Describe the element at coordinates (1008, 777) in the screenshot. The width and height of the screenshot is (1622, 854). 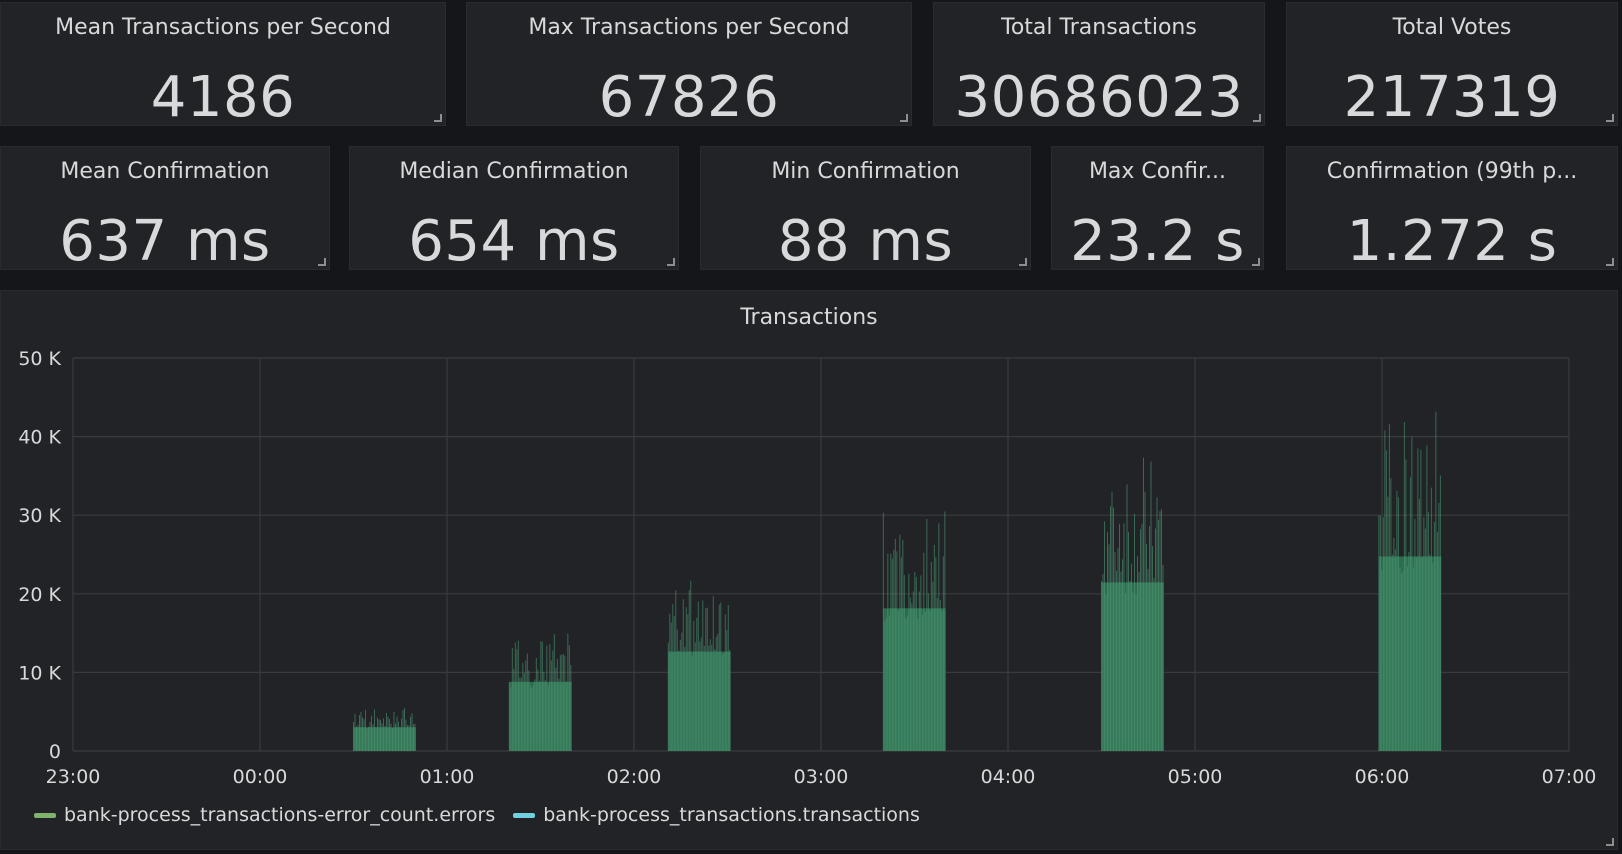
I see `x-tick-label: 04:00` at that location.